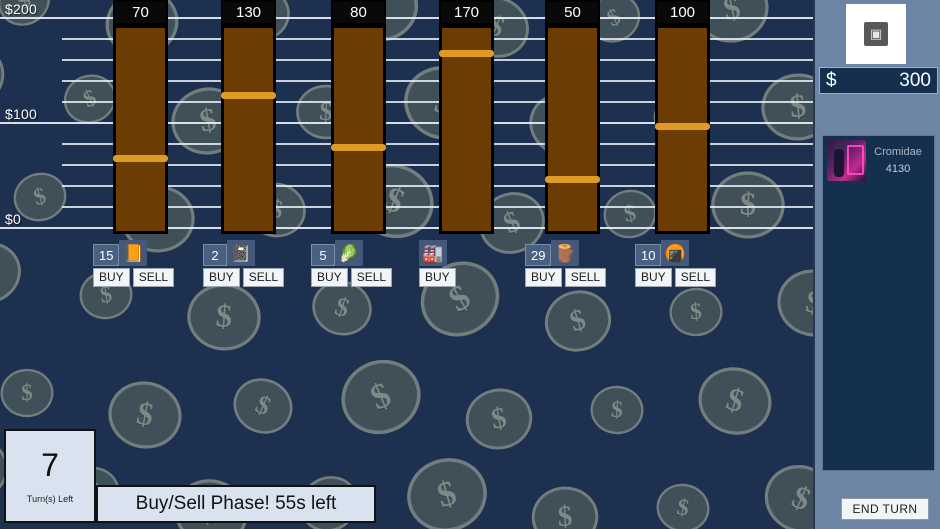  I want to click on commodity-header: 10 🍘, so click(675, 253).